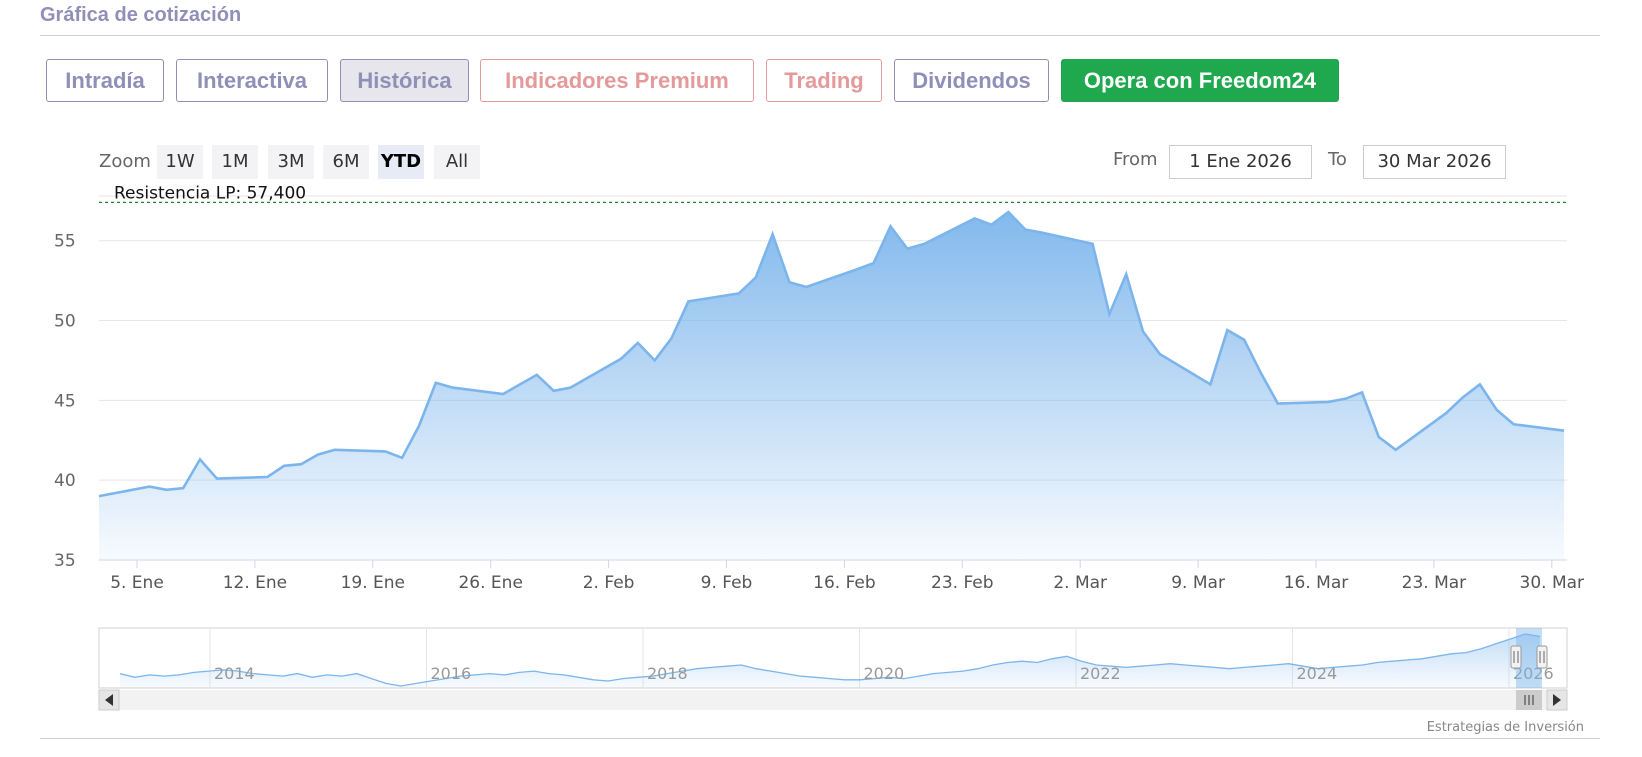 This screenshot has height=757, width=1642. What do you see at coordinates (451, 673) in the screenshot?
I see `navigator-year-label: 2016` at bounding box center [451, 673].